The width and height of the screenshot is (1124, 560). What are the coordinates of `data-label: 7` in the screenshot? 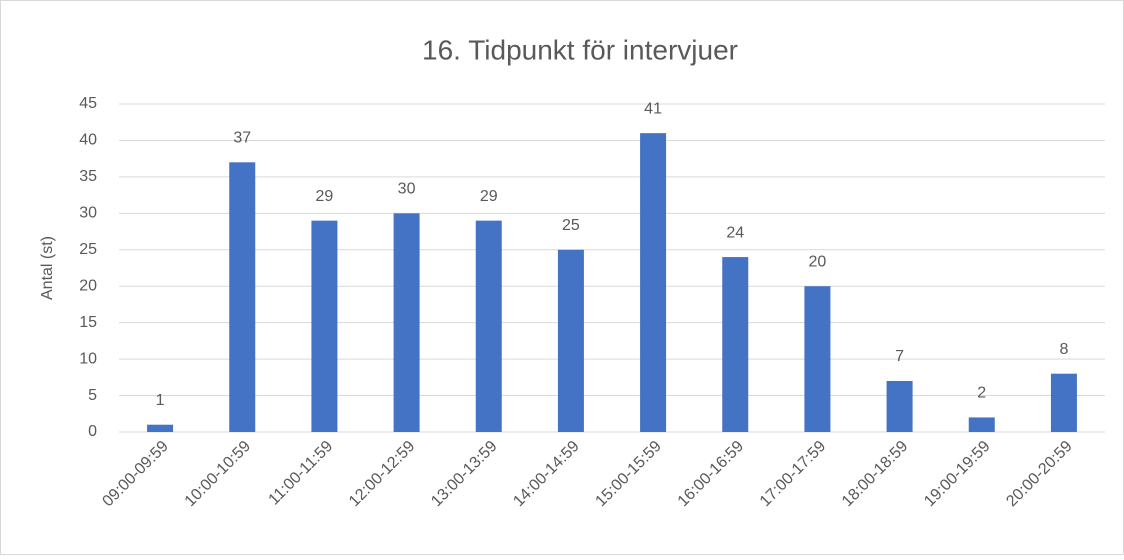 It's located at (899, 356).